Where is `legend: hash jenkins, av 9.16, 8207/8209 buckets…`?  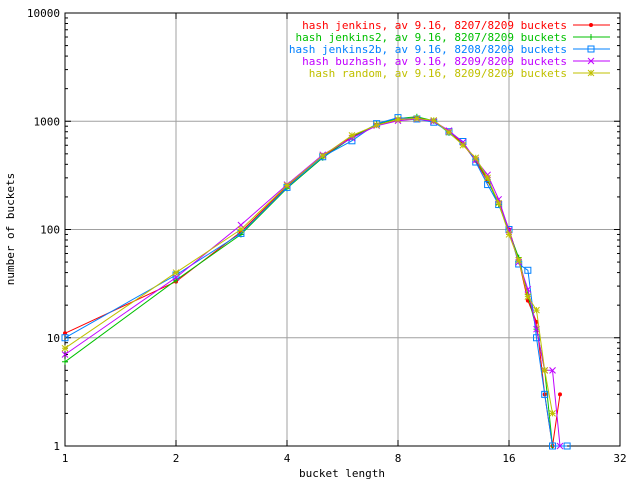 legend: hash jenkins, av 9.16, 8207/8209 buckets… is located at coordinates (449, 49).